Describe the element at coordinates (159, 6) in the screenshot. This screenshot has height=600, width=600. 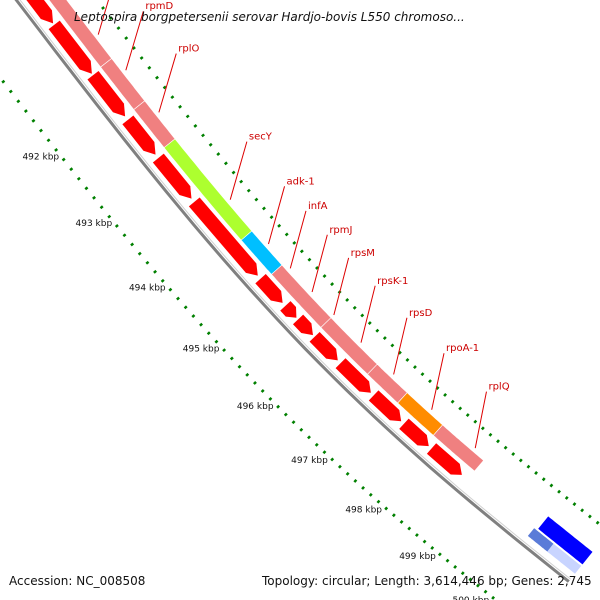
I see `gene-label: rpmD` at that location.